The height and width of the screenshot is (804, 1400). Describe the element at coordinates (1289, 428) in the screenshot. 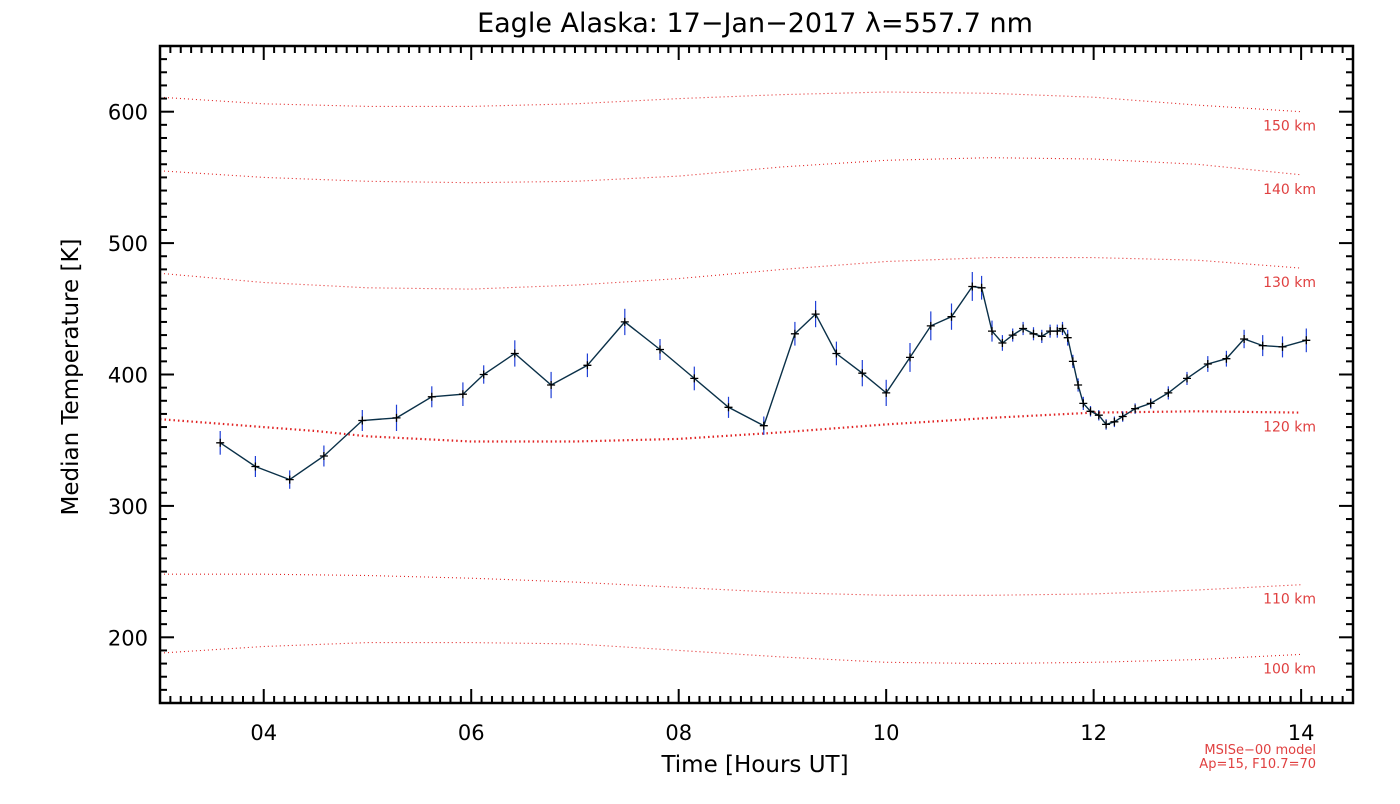

I see `model-curve-label-120-km: 120 km` at that location.